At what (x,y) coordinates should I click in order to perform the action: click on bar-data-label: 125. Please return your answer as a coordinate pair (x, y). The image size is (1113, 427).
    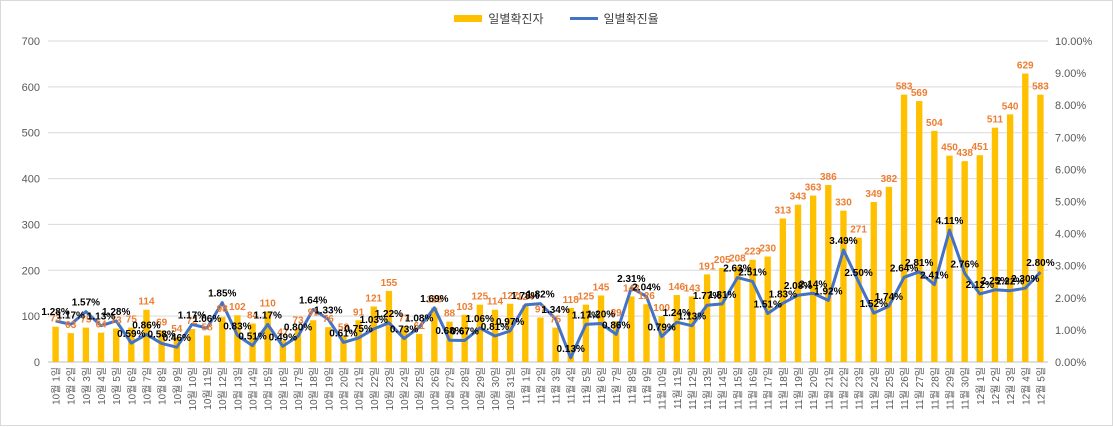
    Looking at the image, I should click on (479, 297).